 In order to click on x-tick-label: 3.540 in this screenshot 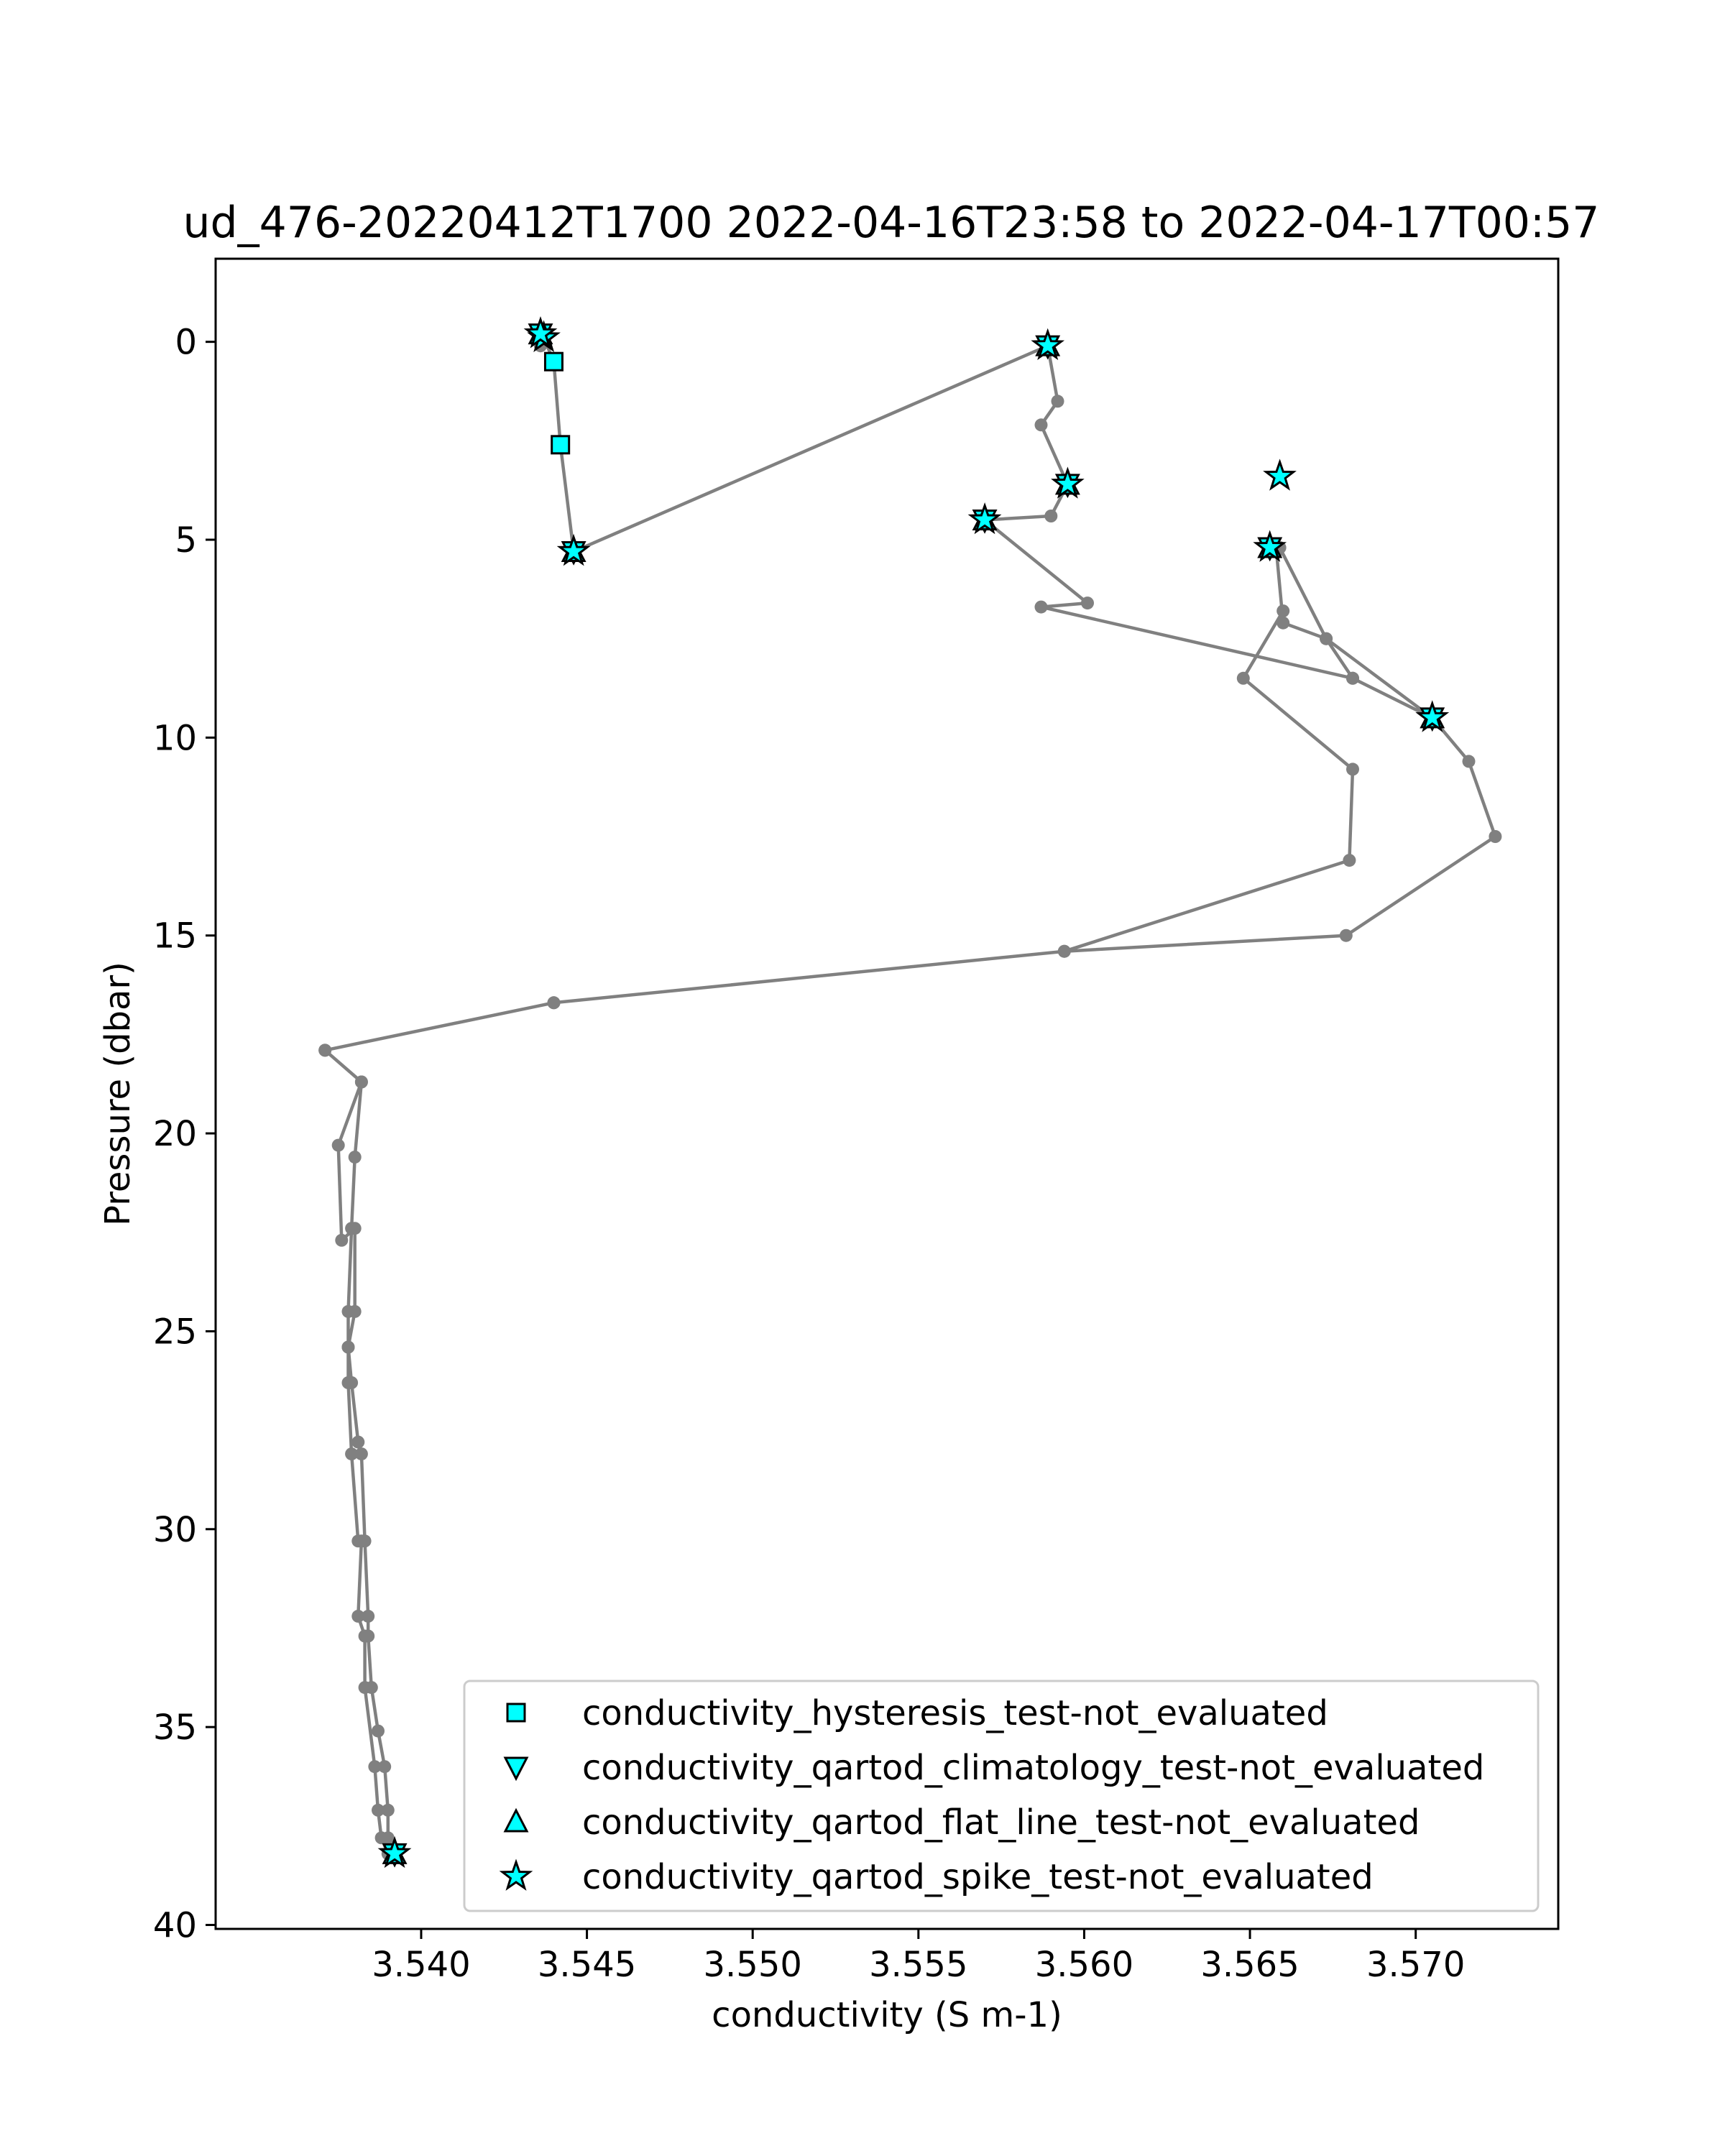, I will do `click(421, 1965)`.